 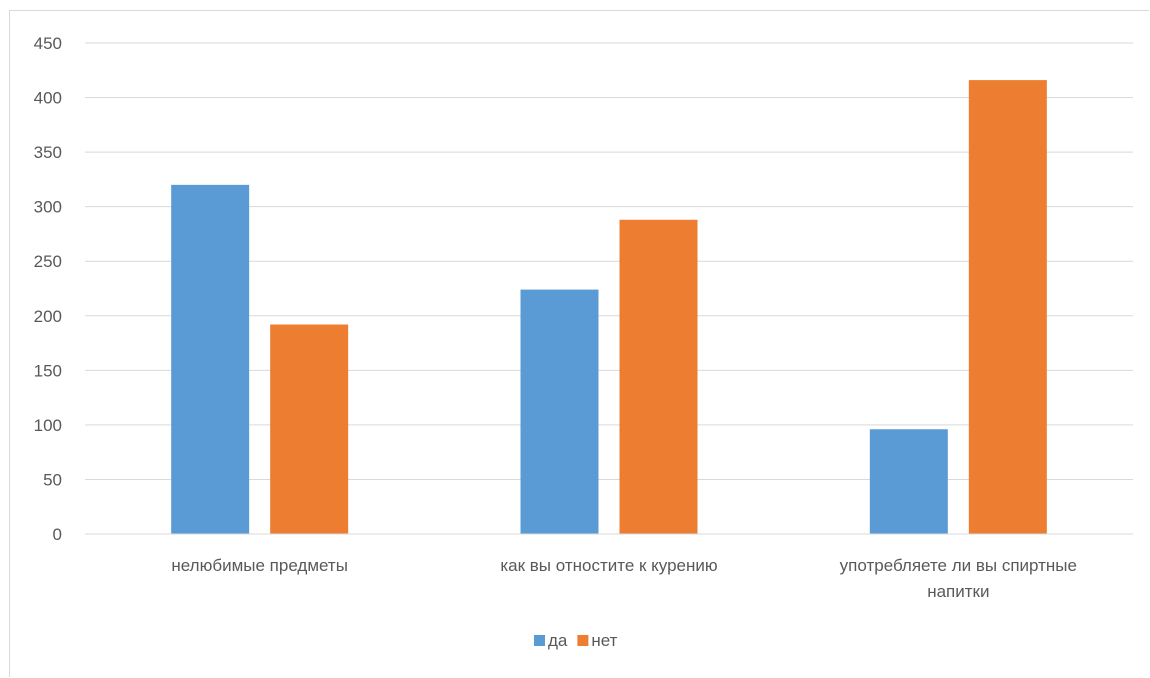 I want to click on y-tick-label: 0, so click(x=57, y=534).